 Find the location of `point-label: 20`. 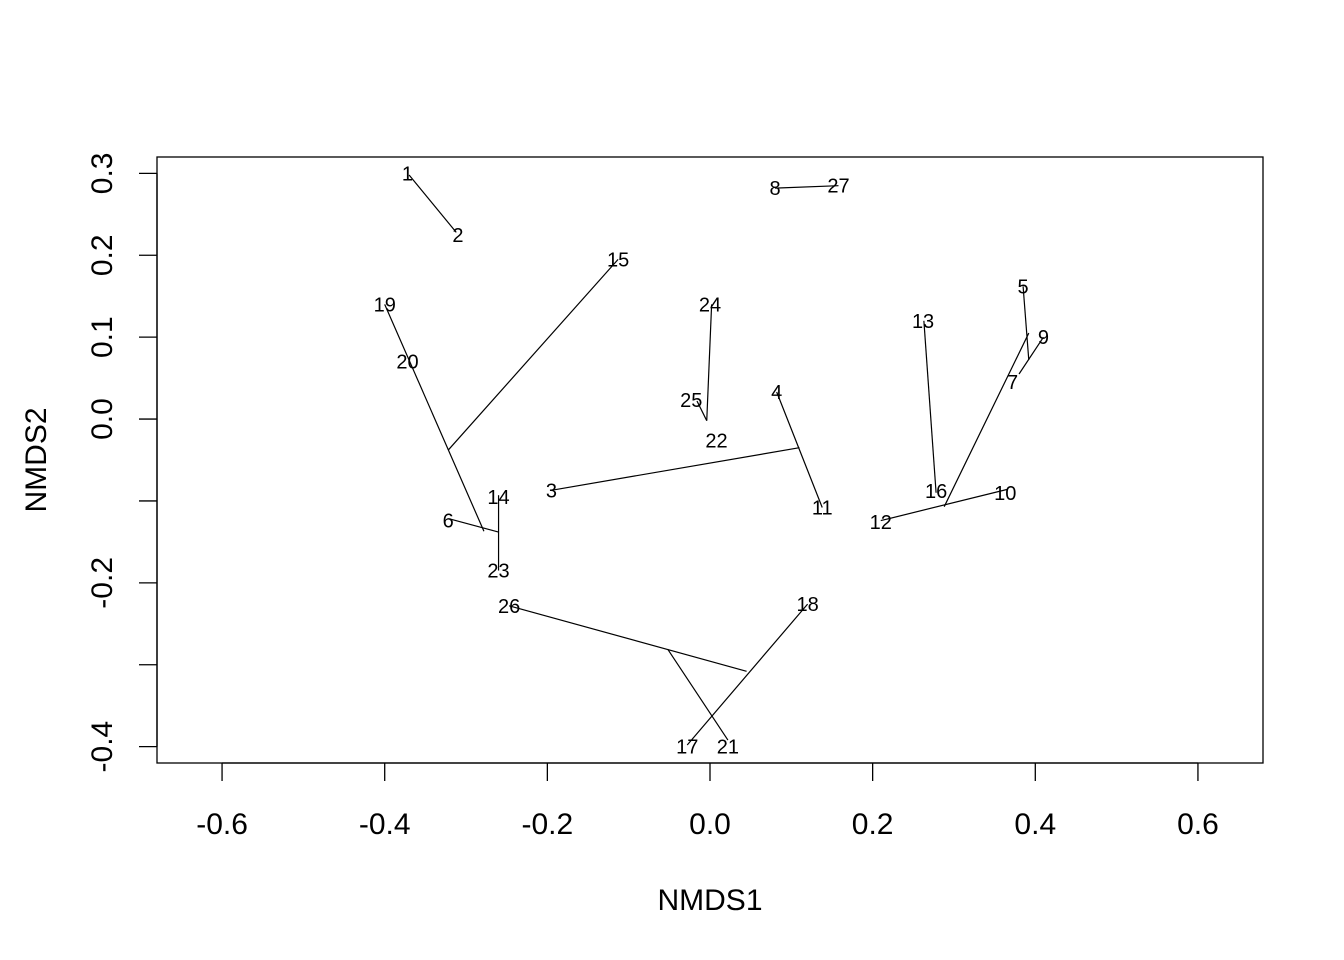

point-label: 20 is located at coordinates (407, 363).